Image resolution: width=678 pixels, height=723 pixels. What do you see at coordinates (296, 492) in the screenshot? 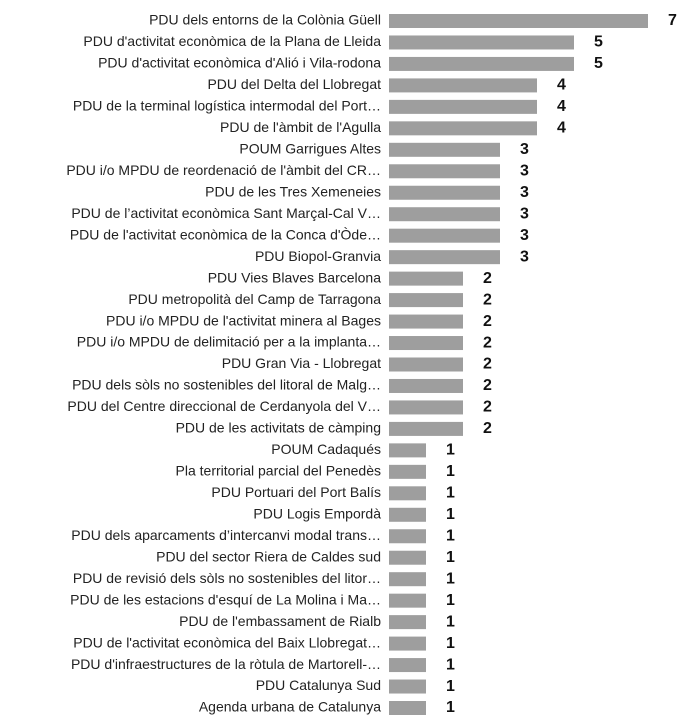
I see `category-label: PDU Portuari del Port Balís` at bounding box center [296, 492].